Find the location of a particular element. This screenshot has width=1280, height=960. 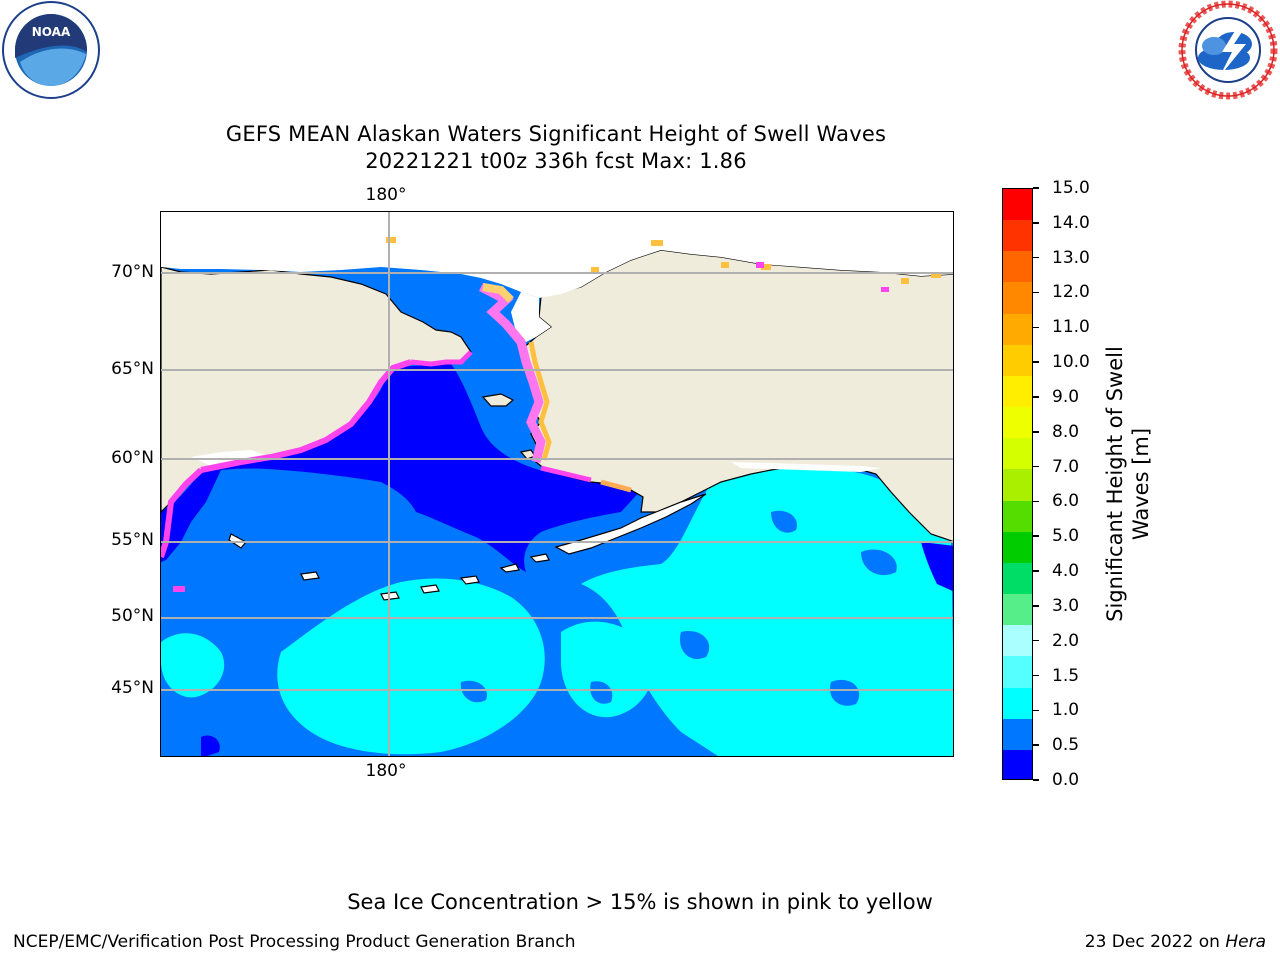

lon-label-top: 180° is located at coordinates (386, 195).